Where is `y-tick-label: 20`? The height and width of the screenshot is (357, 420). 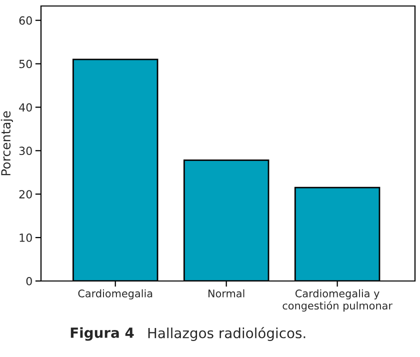 y-tick-label: 20 is located at coordinates (25, 194).